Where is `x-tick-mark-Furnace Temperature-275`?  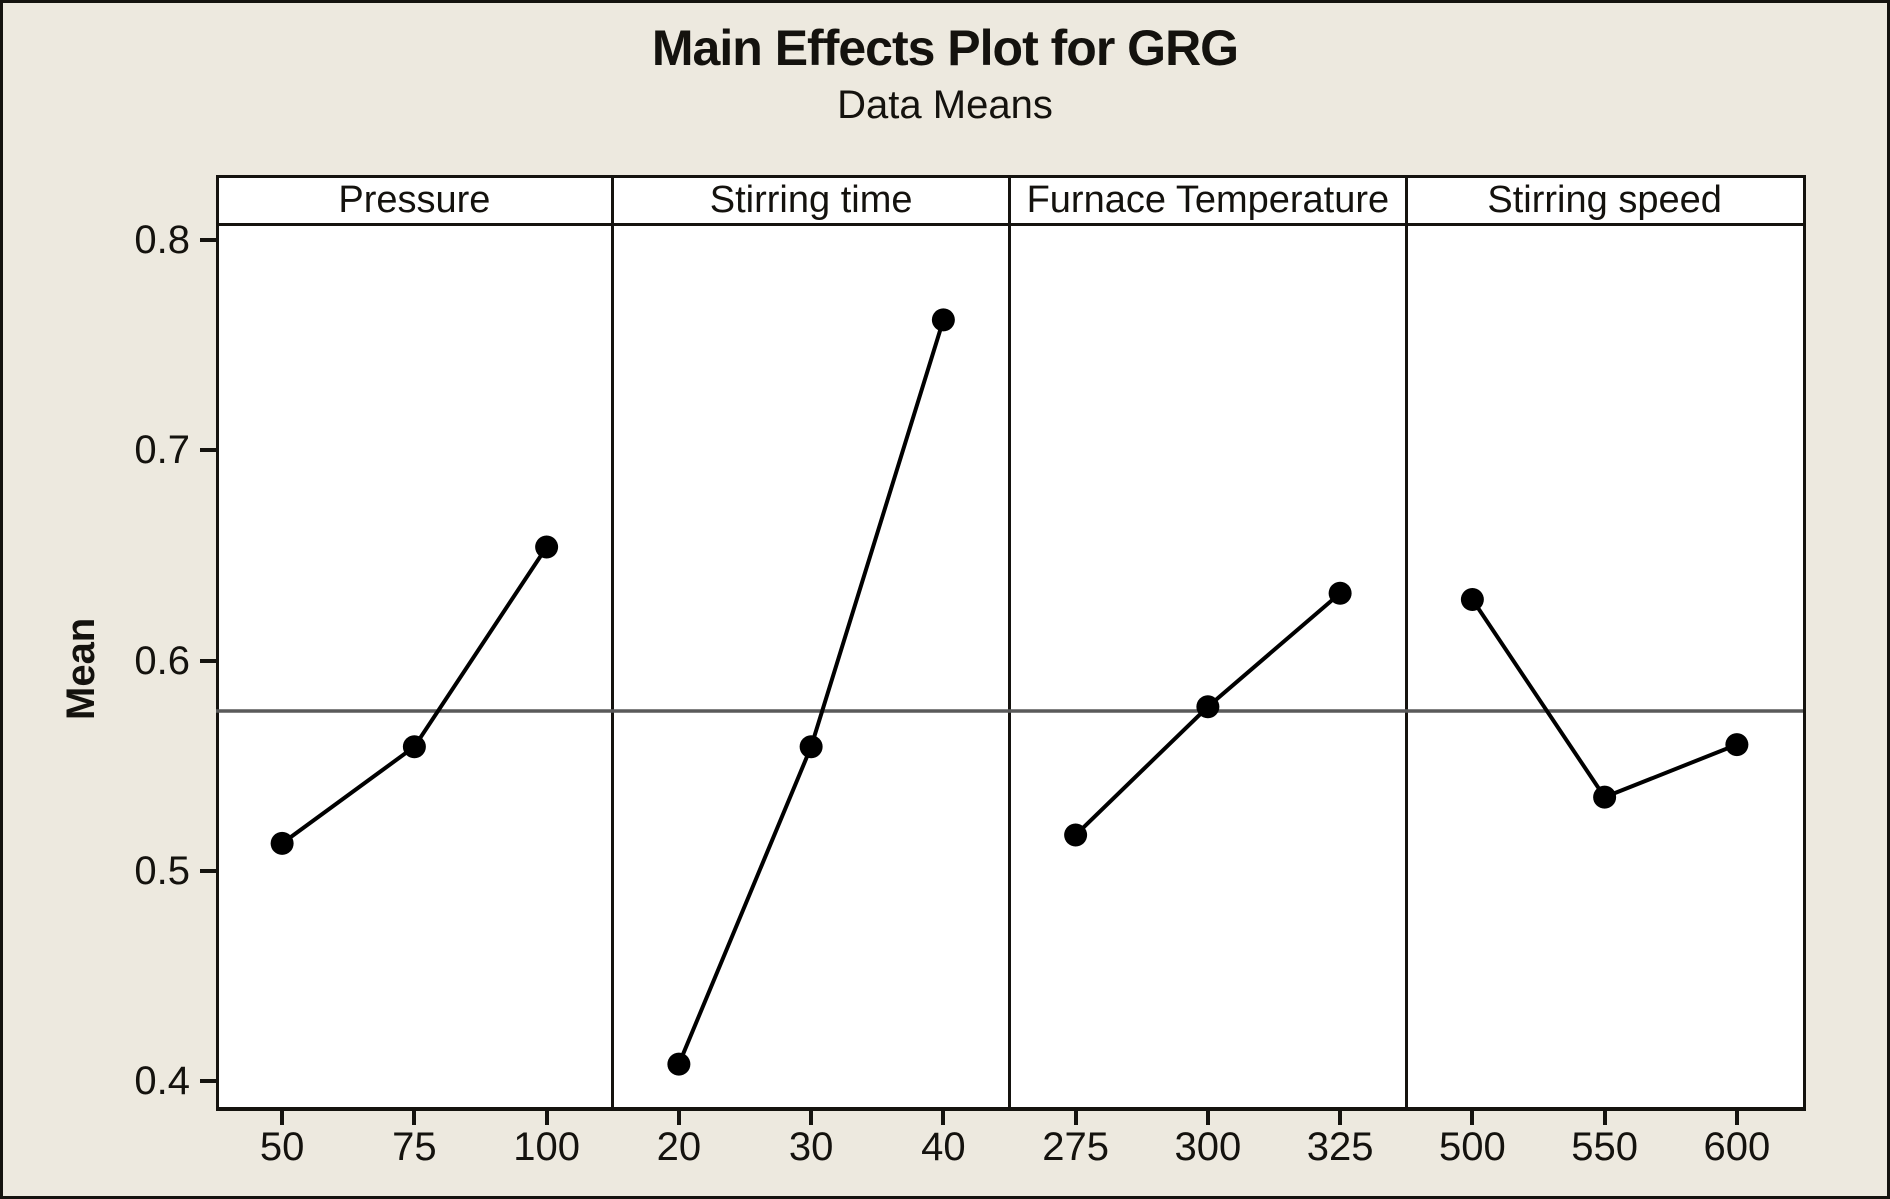 x-tick-mark-Furnace Temperature-275 is located at coordinates (1075, 1118).